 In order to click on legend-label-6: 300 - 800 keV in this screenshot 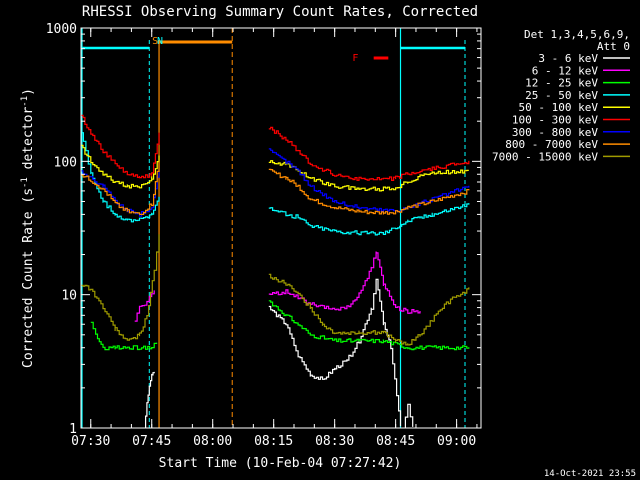, I will do `click(555, 132)`.